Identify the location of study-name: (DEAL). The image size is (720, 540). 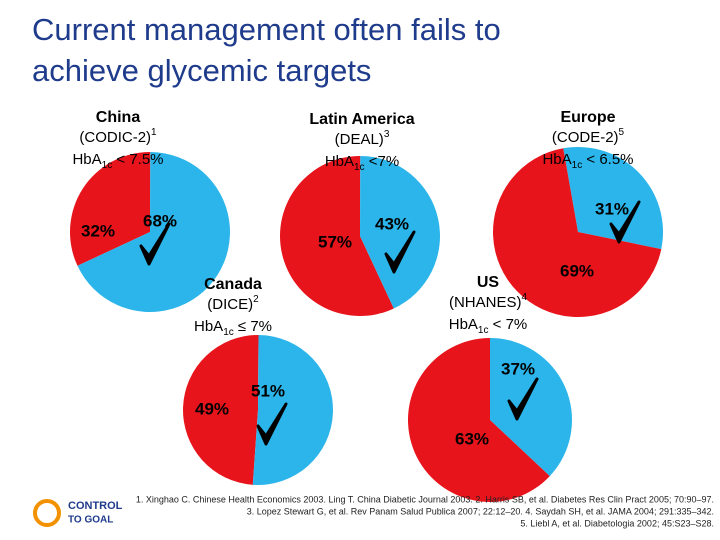
(359, 139).